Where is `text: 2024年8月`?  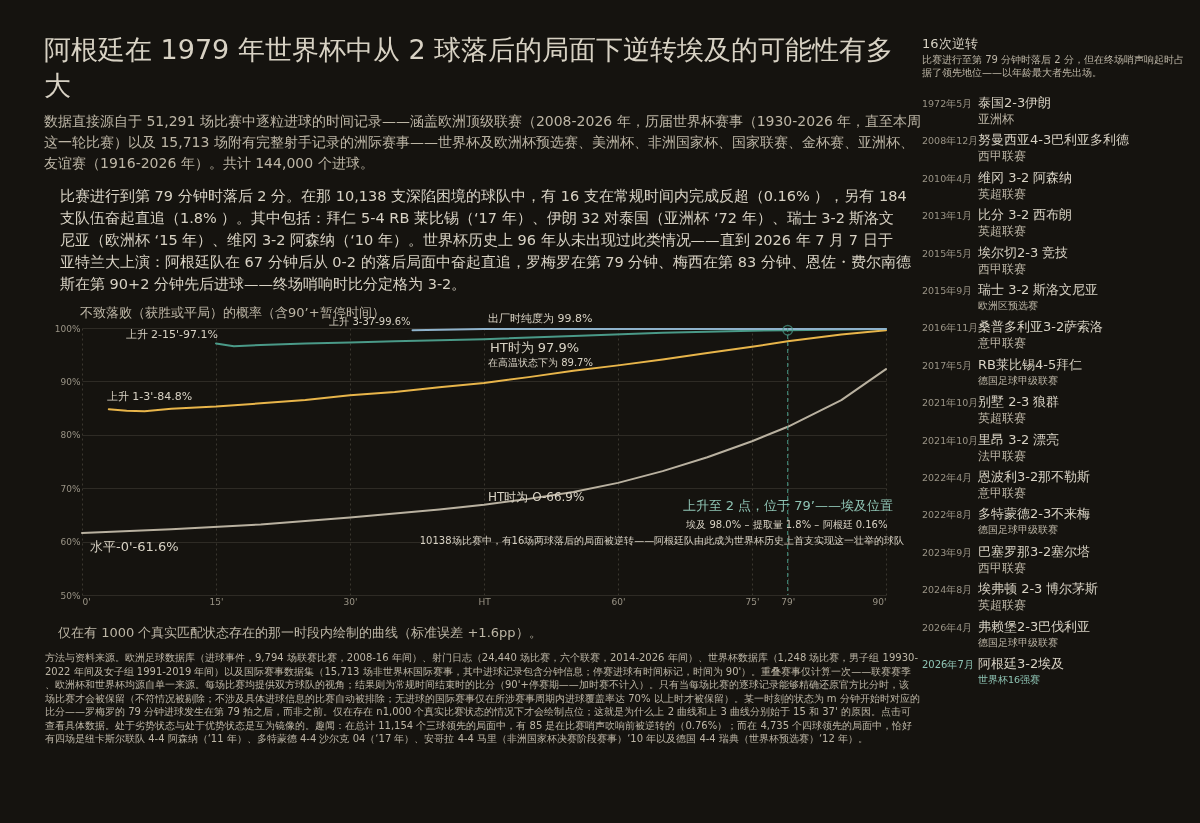 text: 2024年8月 is located at coordinates (947, 590).